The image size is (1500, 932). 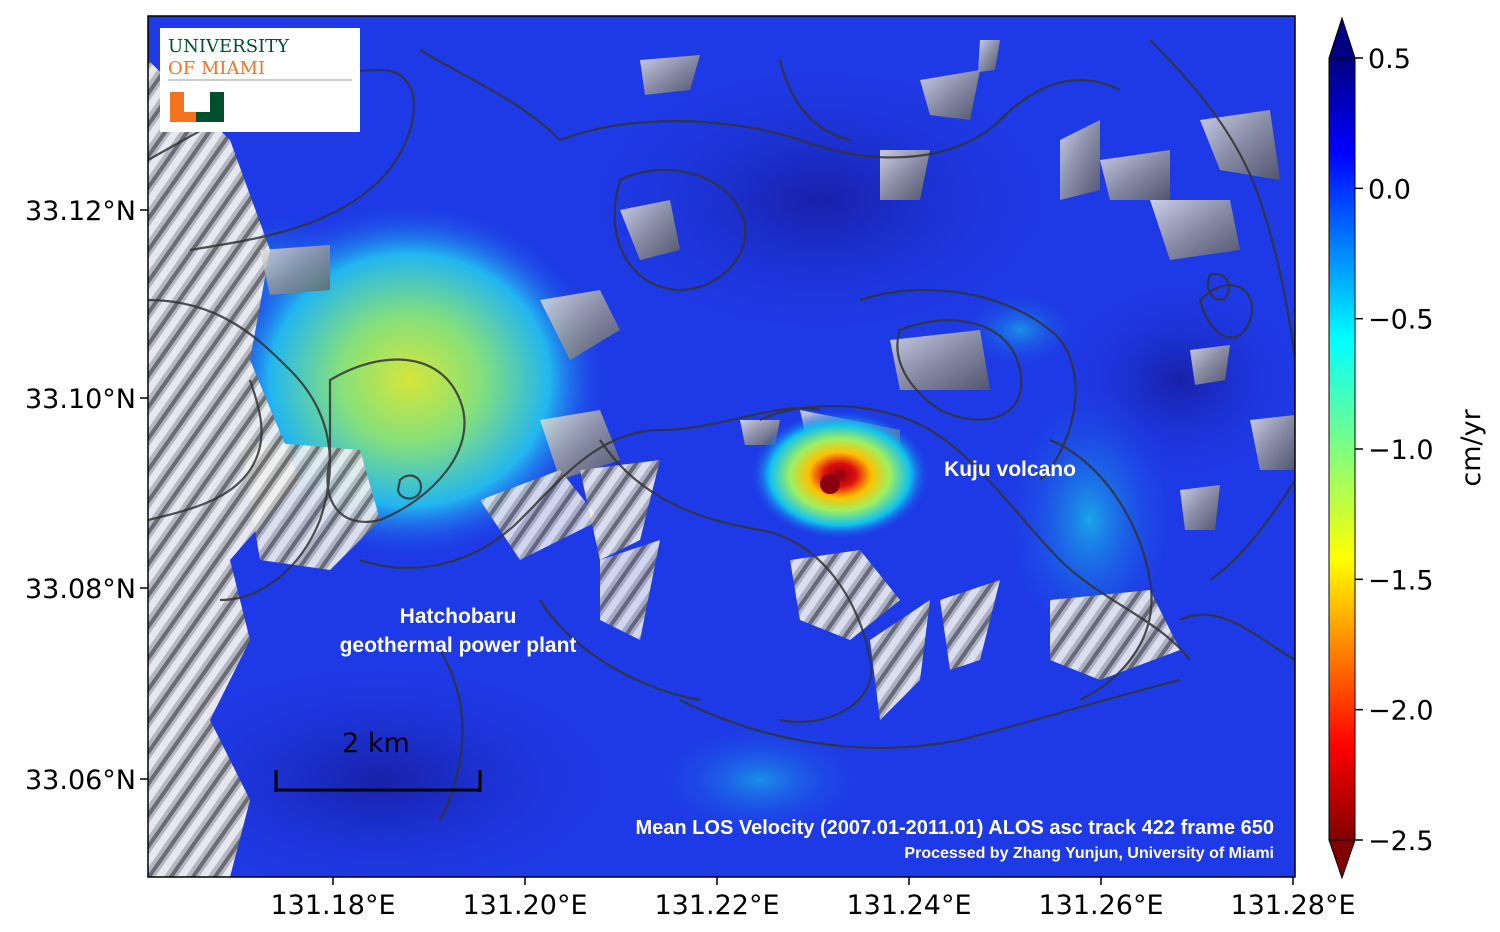 I want to click on colorbar-tick-label: −2.5, so click(x=1401, y=841).